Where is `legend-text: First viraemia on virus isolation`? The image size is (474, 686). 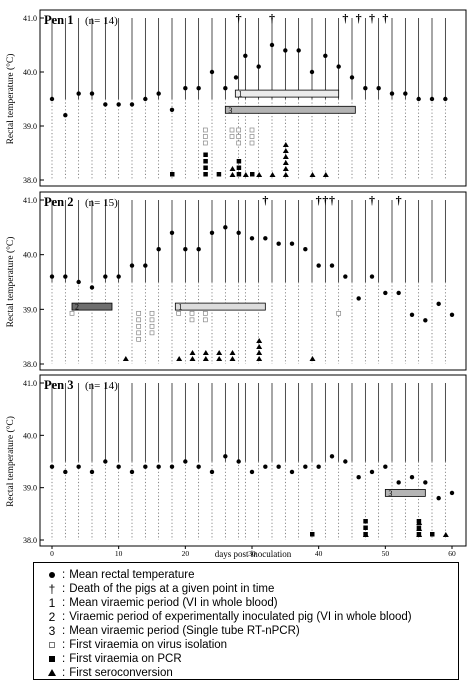
legend-text: First viraemia on virus isolation is located at coordinates (148, 645).